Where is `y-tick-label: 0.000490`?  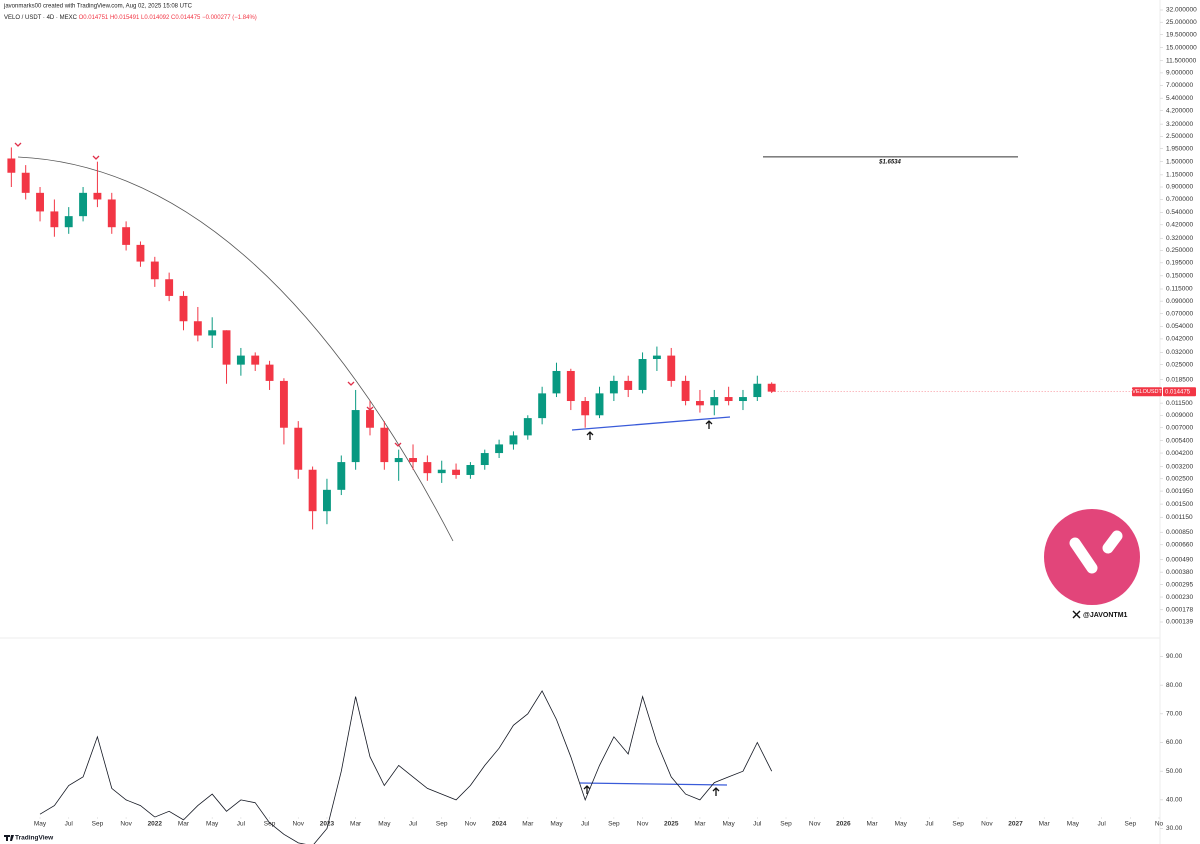 y-tick-label: 0.000490 is located at coordinates (1179, 559).